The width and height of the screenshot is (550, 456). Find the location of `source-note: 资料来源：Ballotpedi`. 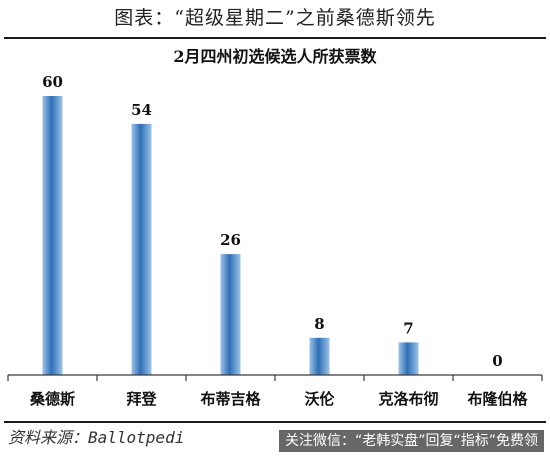

source-note: 资料来源：Ballotpedi is located at coordinates (96, 437).